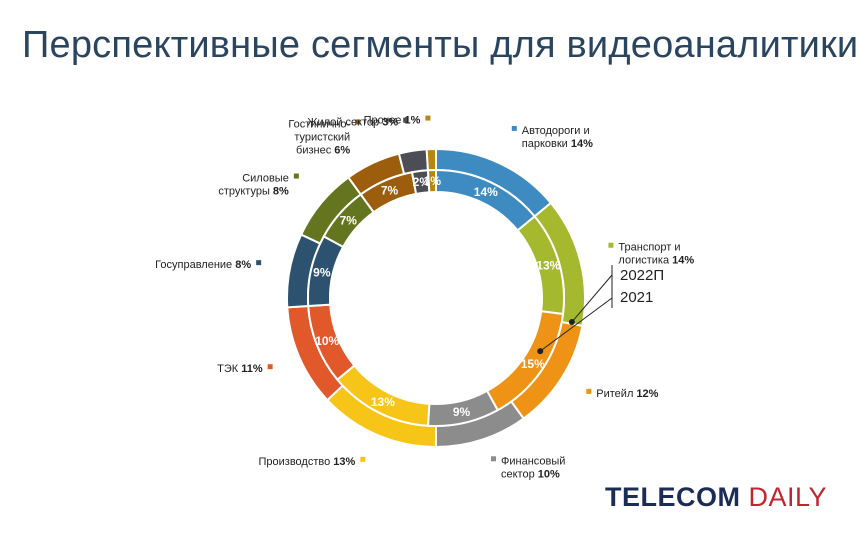  I want to click on svg-text: парковки 14%, so click(557, 144).